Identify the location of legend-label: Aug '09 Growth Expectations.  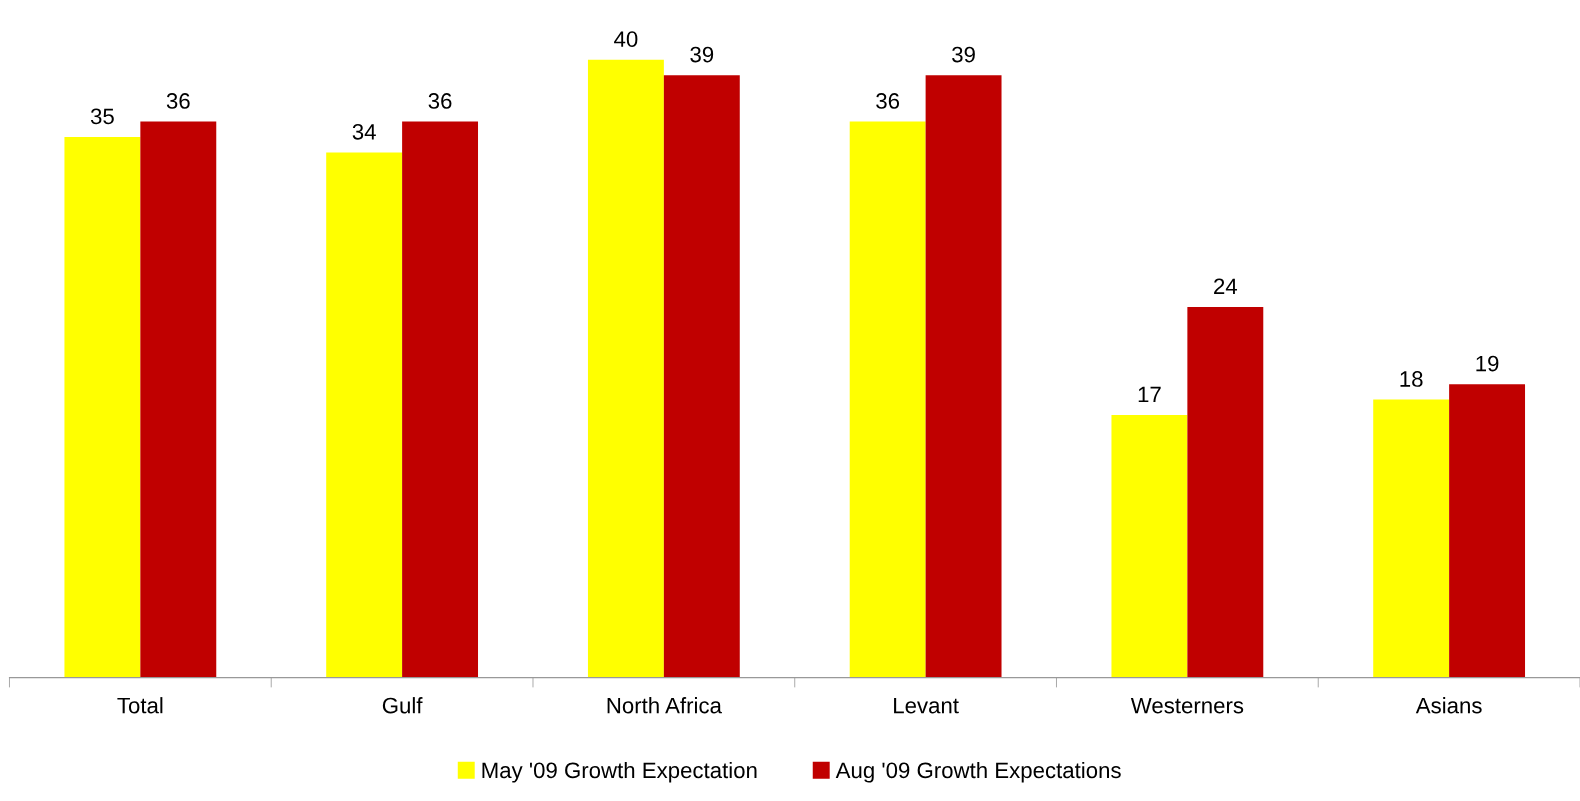
(978, 772).